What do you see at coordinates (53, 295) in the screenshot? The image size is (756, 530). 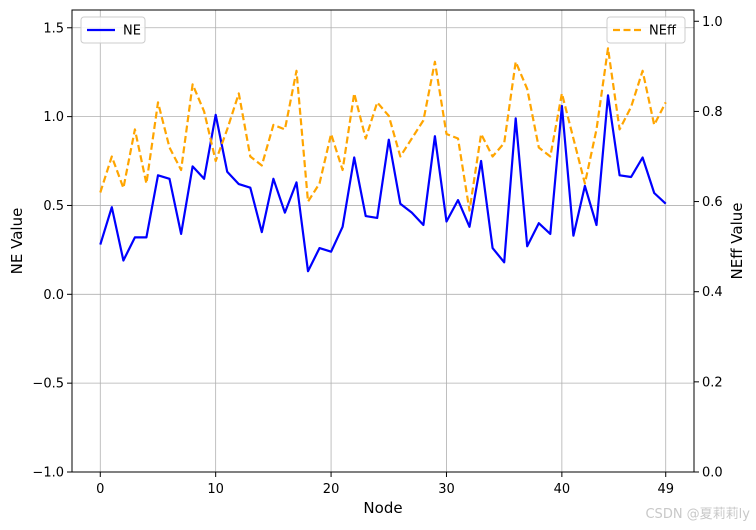 I see `y-tick-label: 0.0` at bounding box center [53, 295].